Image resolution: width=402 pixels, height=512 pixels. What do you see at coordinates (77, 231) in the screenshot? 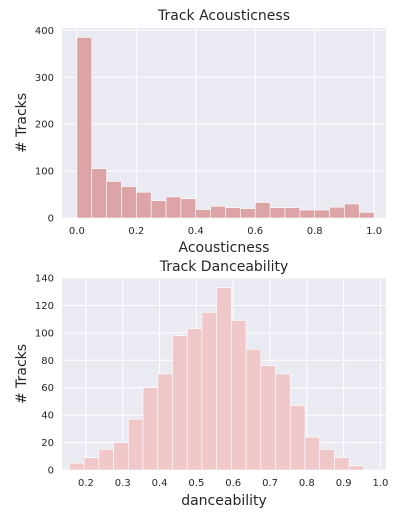
I see `x-tick-label: 0.0` at bounding box center [77, 231].